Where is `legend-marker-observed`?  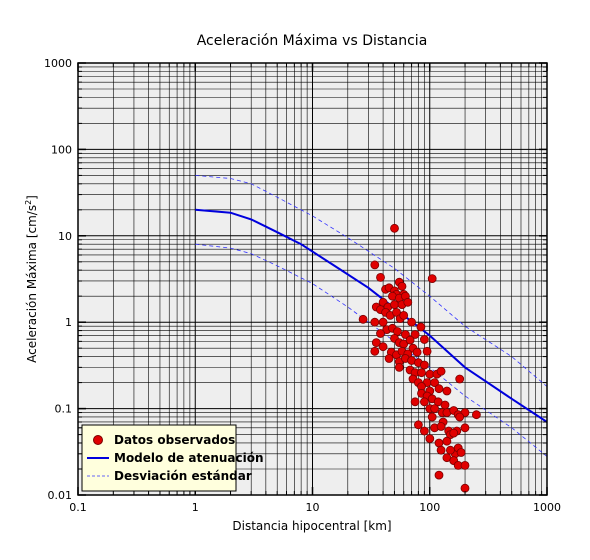 legend-marker-observed is located at coordinates (98, 440).